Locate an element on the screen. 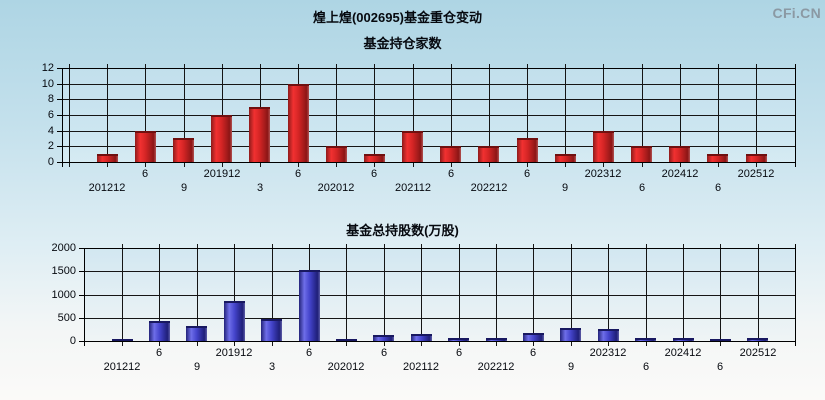 The width and height of the screenshot is (825, 400). x-tick-label: 202112 is located at coordinates (421, 367).